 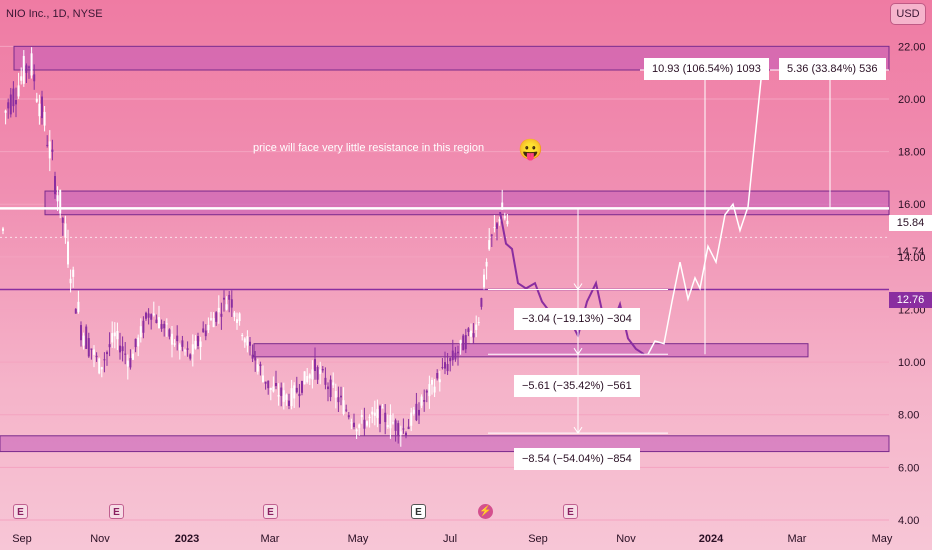 I want to click on x-tick-label: Mar, so click(x=270, y=539).